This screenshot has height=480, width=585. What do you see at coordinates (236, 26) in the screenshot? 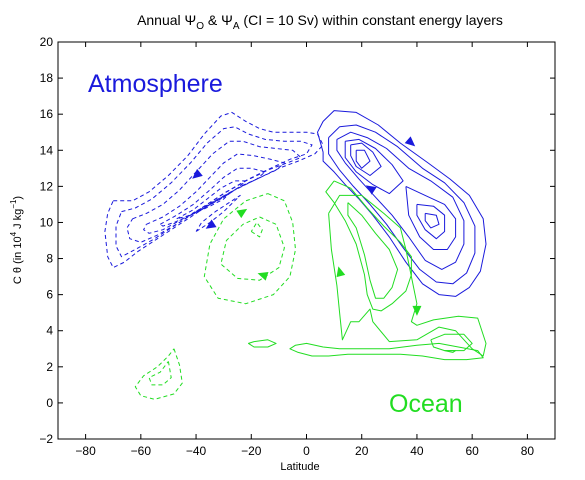
I see `title-sub-a: A` at bounding box center [236, 26].